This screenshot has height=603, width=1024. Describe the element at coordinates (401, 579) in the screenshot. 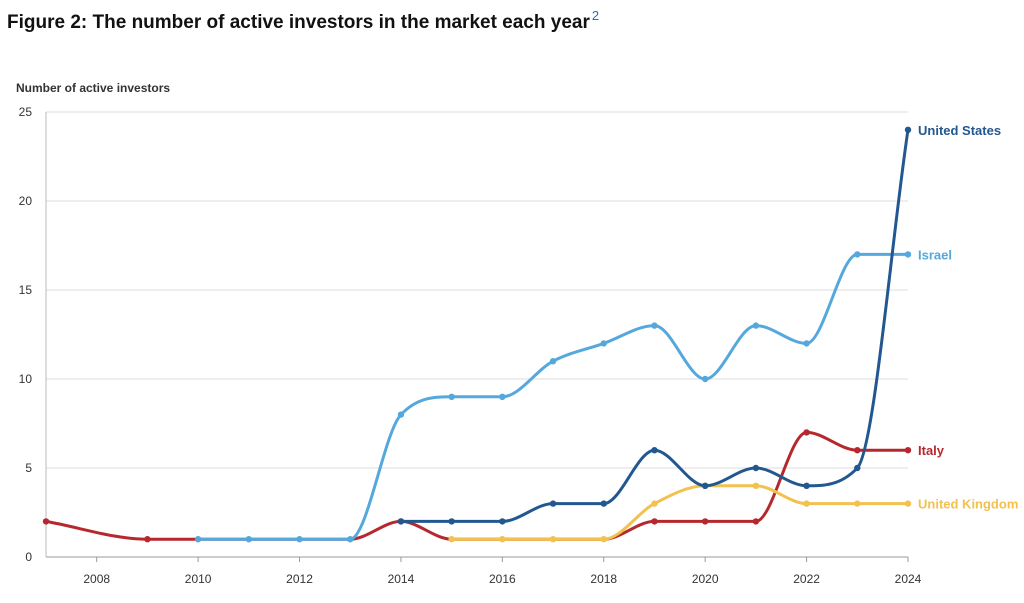

I see `x-tick-label: 2014` at that location.